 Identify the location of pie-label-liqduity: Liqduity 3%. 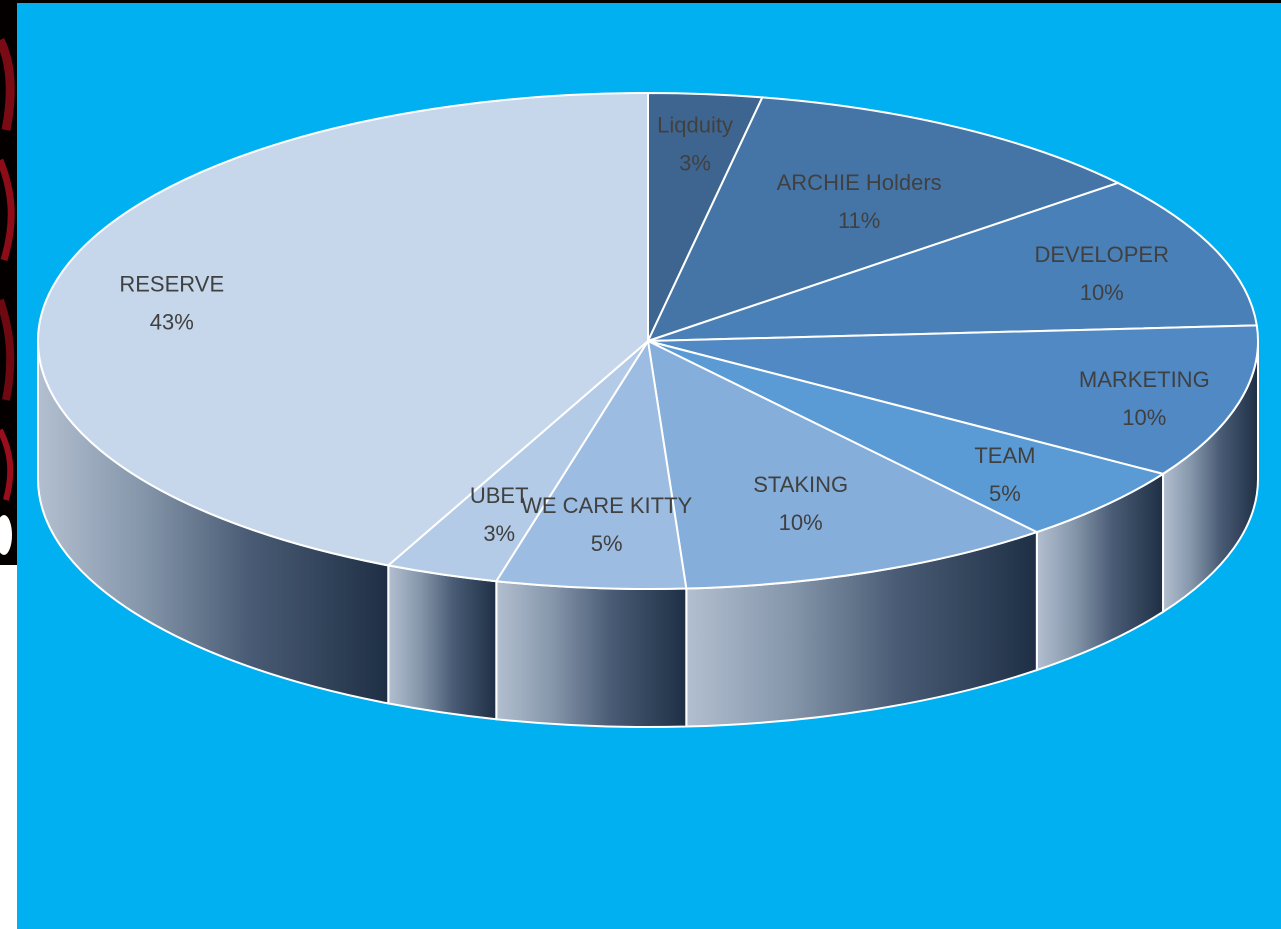
(695, 144).